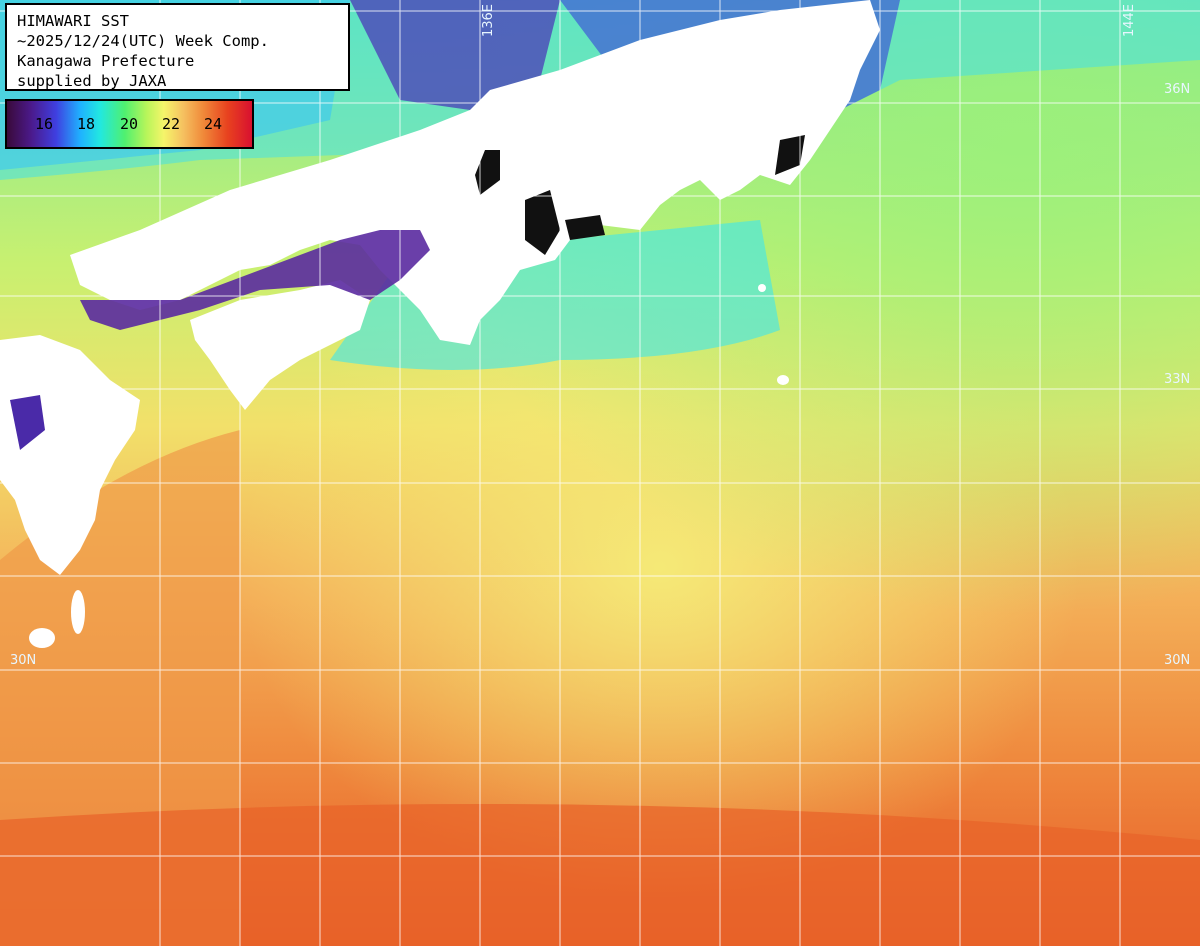  I want to click on legend-tick: 18, so click(86, 124).